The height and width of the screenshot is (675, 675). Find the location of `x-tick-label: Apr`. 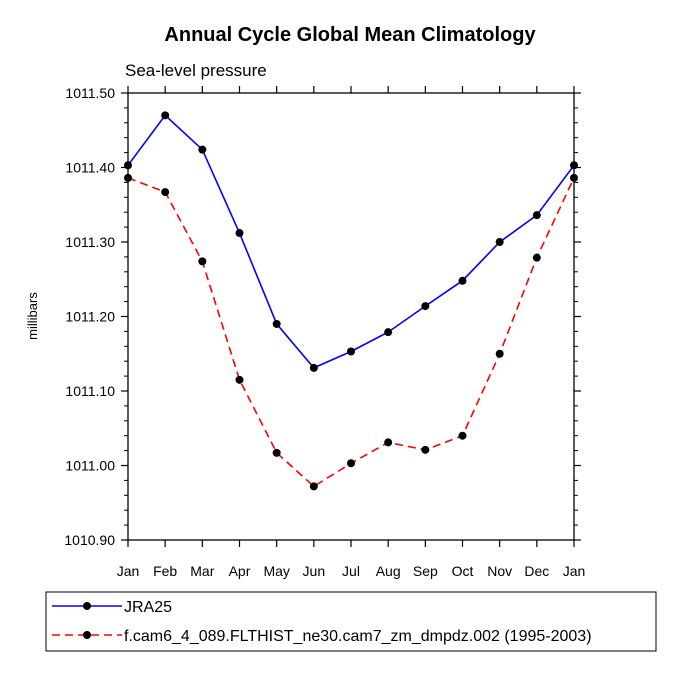

x-tick-label: Apr is located at coordinates (240, 571).